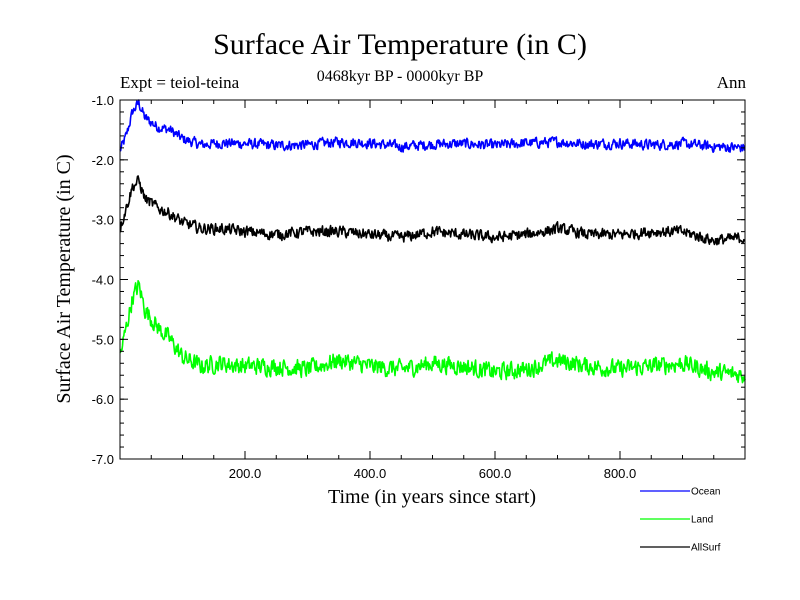 The height and width of the screenshot is (600, 800). Describe the element at coordinates (432, 497) in the screenshot. I see `x-axis-label: Time (in years since start)` at that location.